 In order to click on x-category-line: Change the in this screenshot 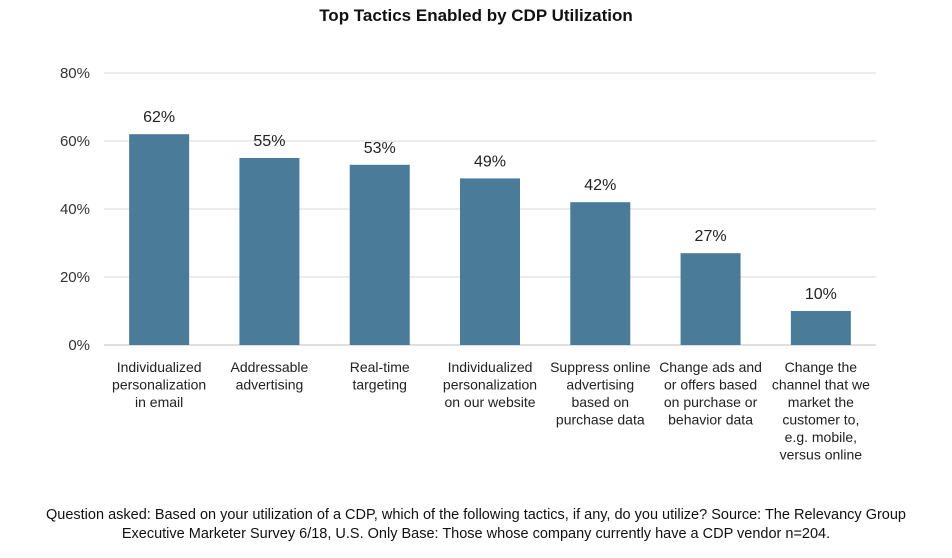, I will do `click(821, 367)`.